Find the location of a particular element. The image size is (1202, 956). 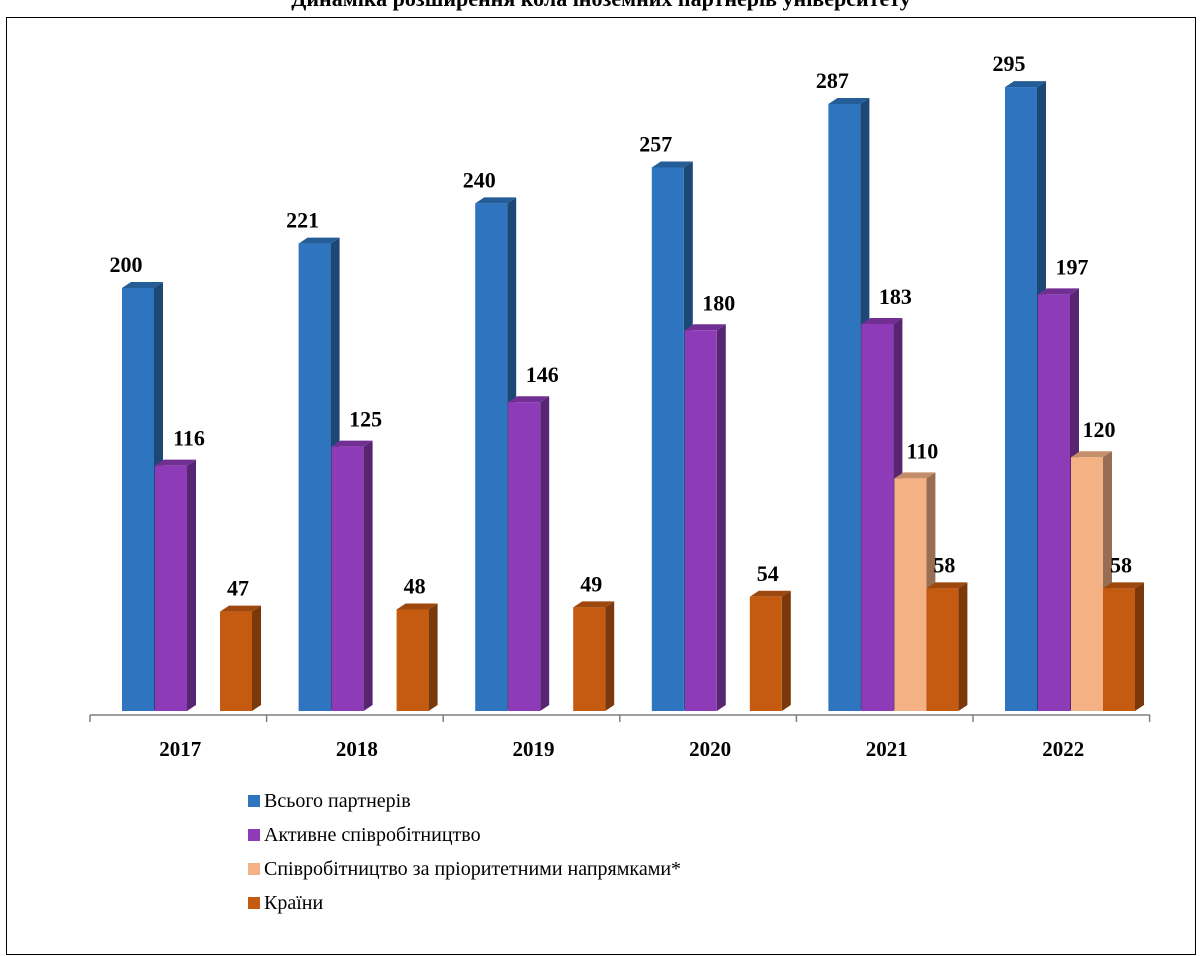

legend-swatch-total is located at coordinates (254, 801).